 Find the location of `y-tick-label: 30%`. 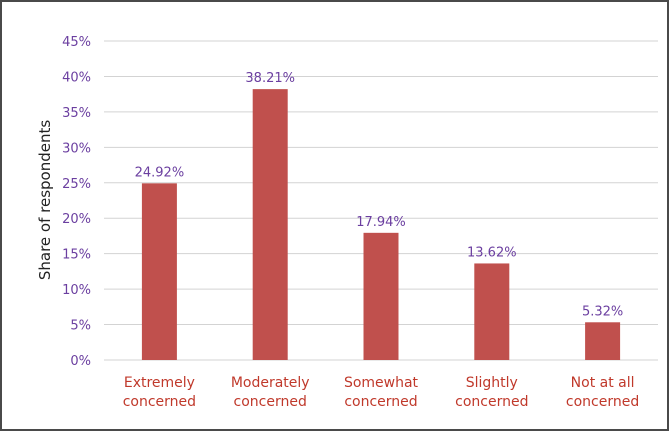

y-tick-label: 30% is located at coordinates (76, 148).